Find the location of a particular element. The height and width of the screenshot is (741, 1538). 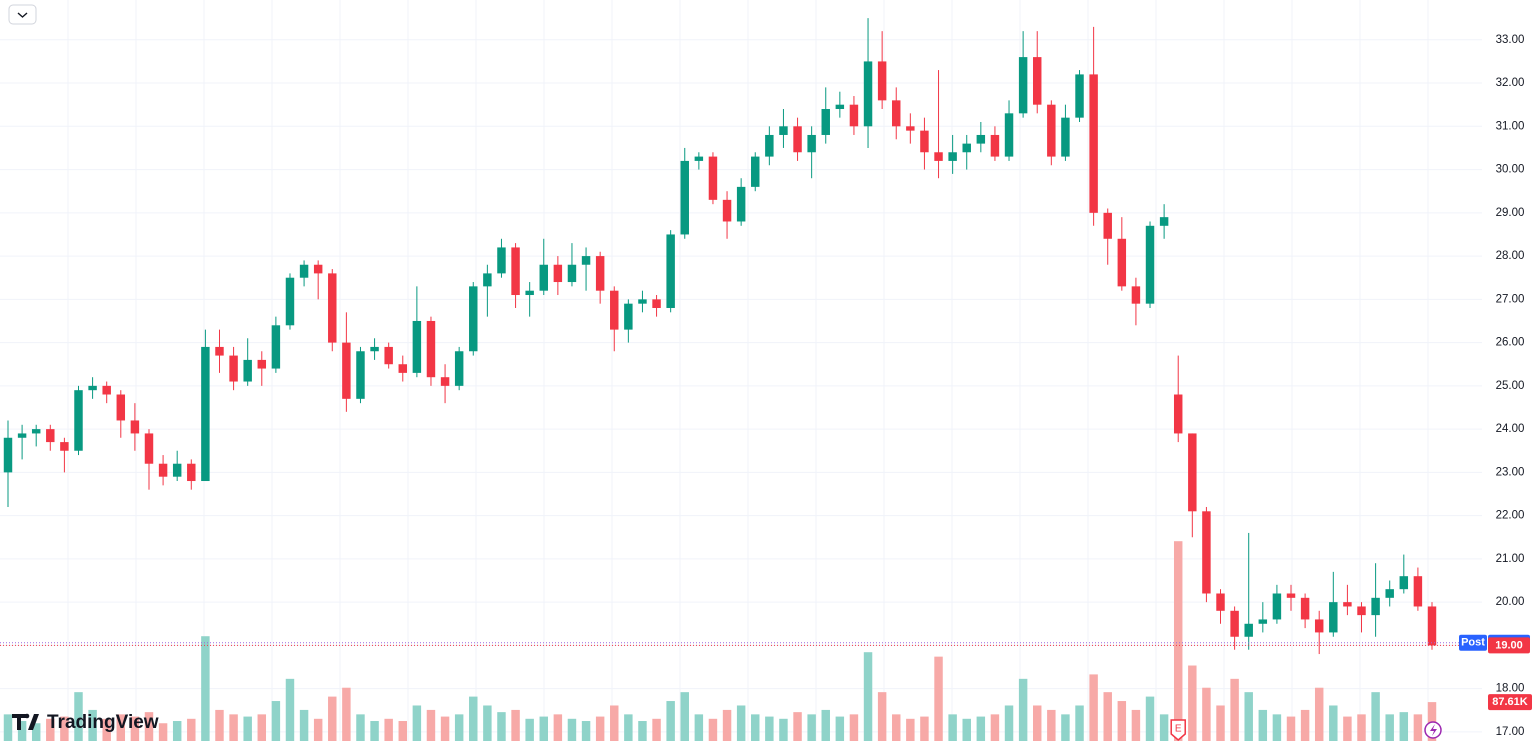

post-tag-box is located at coordinates (1473, 642).